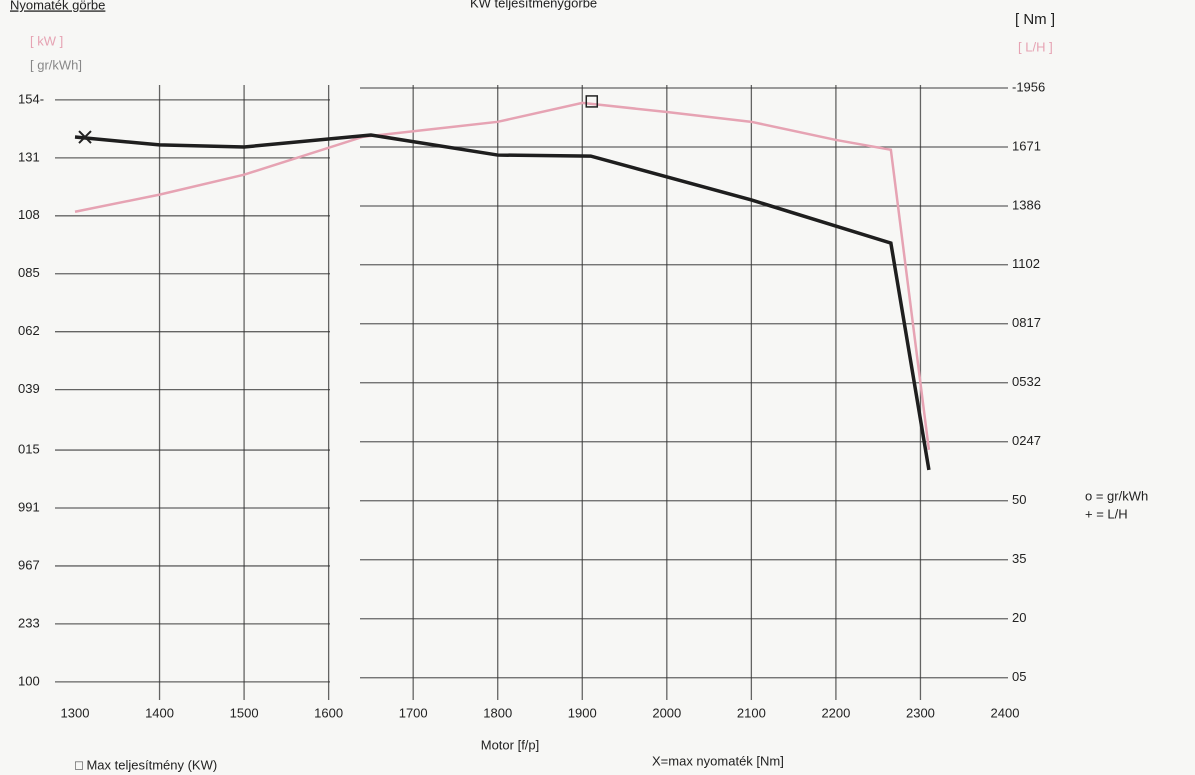  I want to click on y2-tick-label: 0817, so click(1026, 322).